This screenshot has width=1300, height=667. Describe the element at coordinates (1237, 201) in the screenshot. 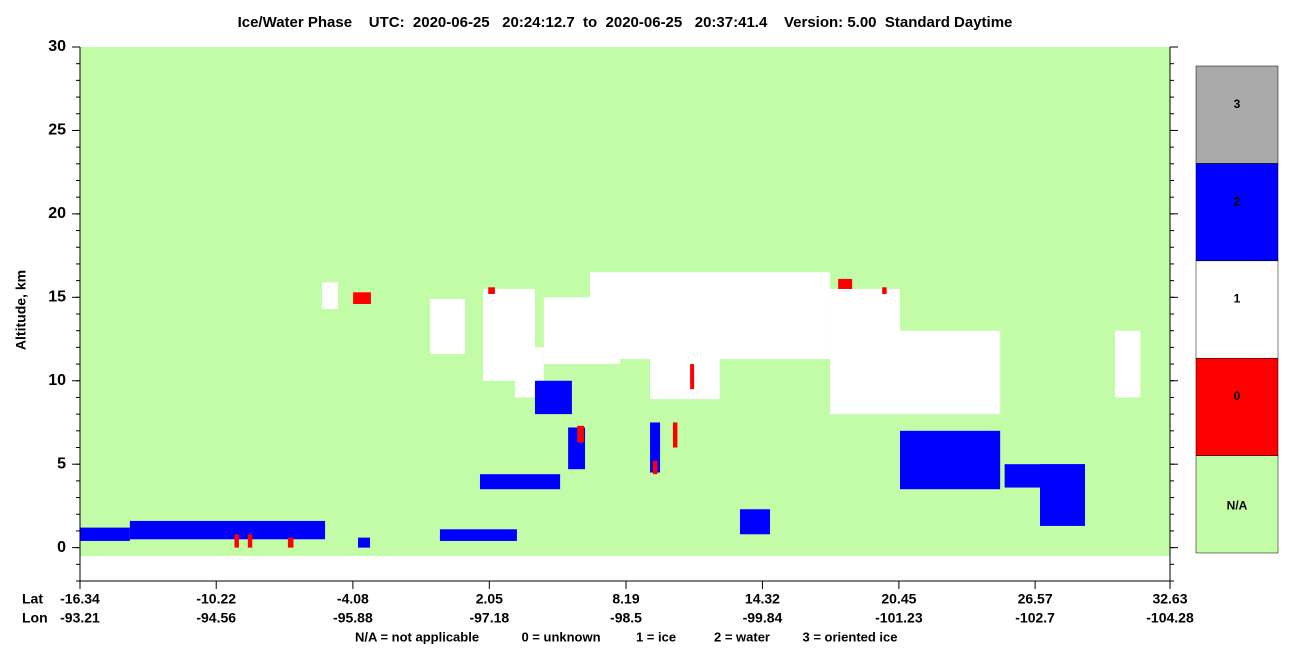

I see `colorbar-label: 2` at that location.